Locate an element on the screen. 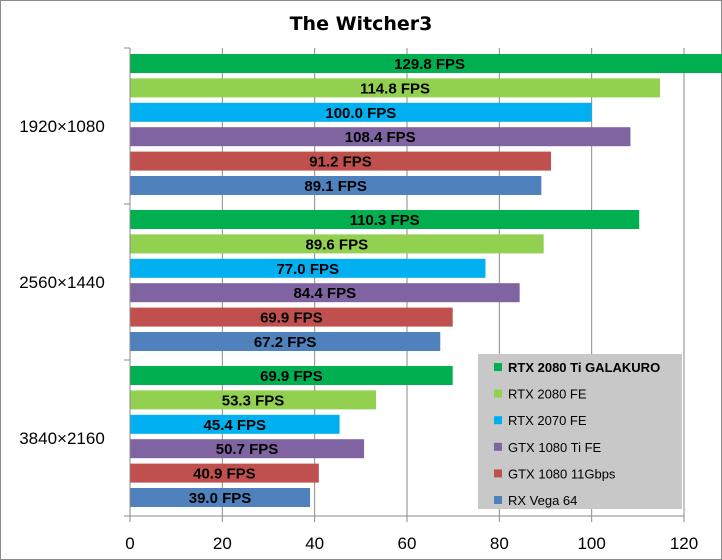 Image resolution: width=722 pixels, height=560 pixels. bar-value-label: 129.8 FPS is located at coordinates (429, 64).